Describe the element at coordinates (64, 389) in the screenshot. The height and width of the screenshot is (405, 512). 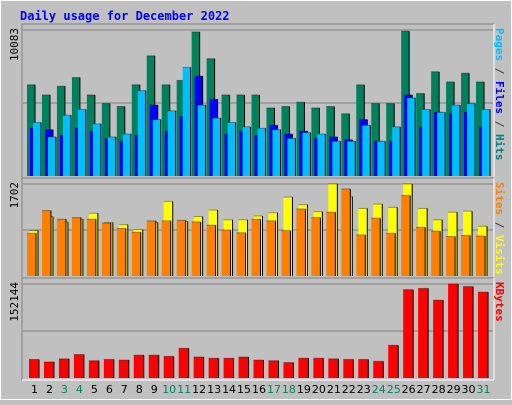
I see `day-label: 3` at that location.